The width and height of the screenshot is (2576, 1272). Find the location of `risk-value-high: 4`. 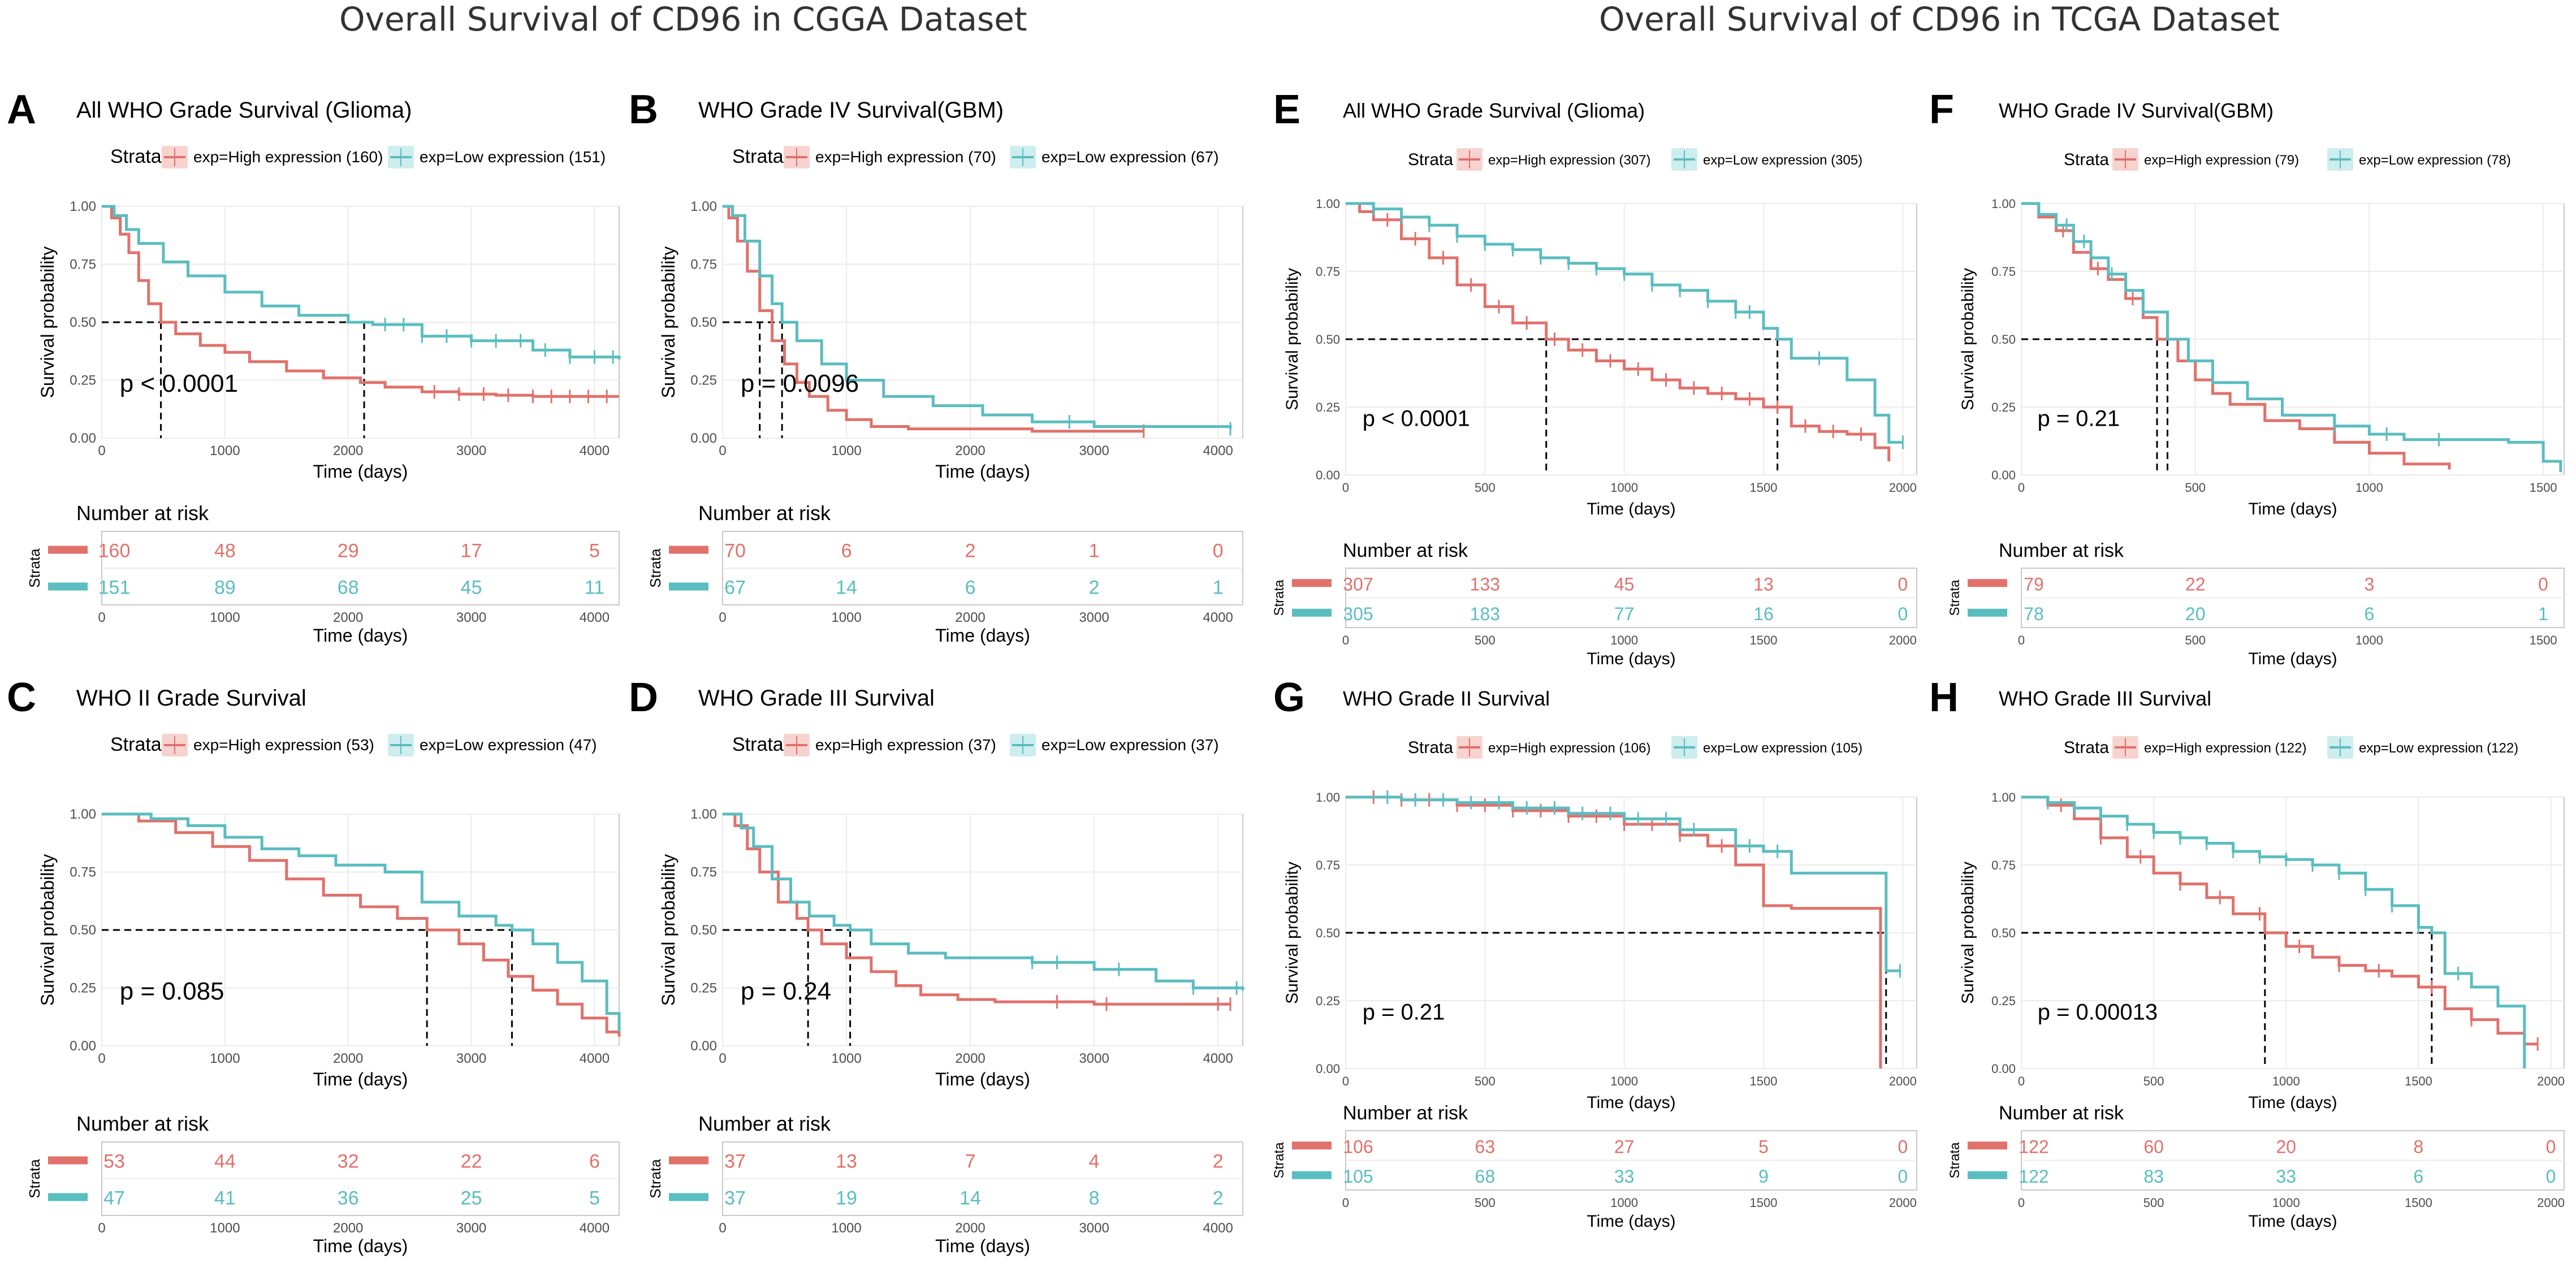

risk-value-high: 4 is located at coordinates (1094, 1162).